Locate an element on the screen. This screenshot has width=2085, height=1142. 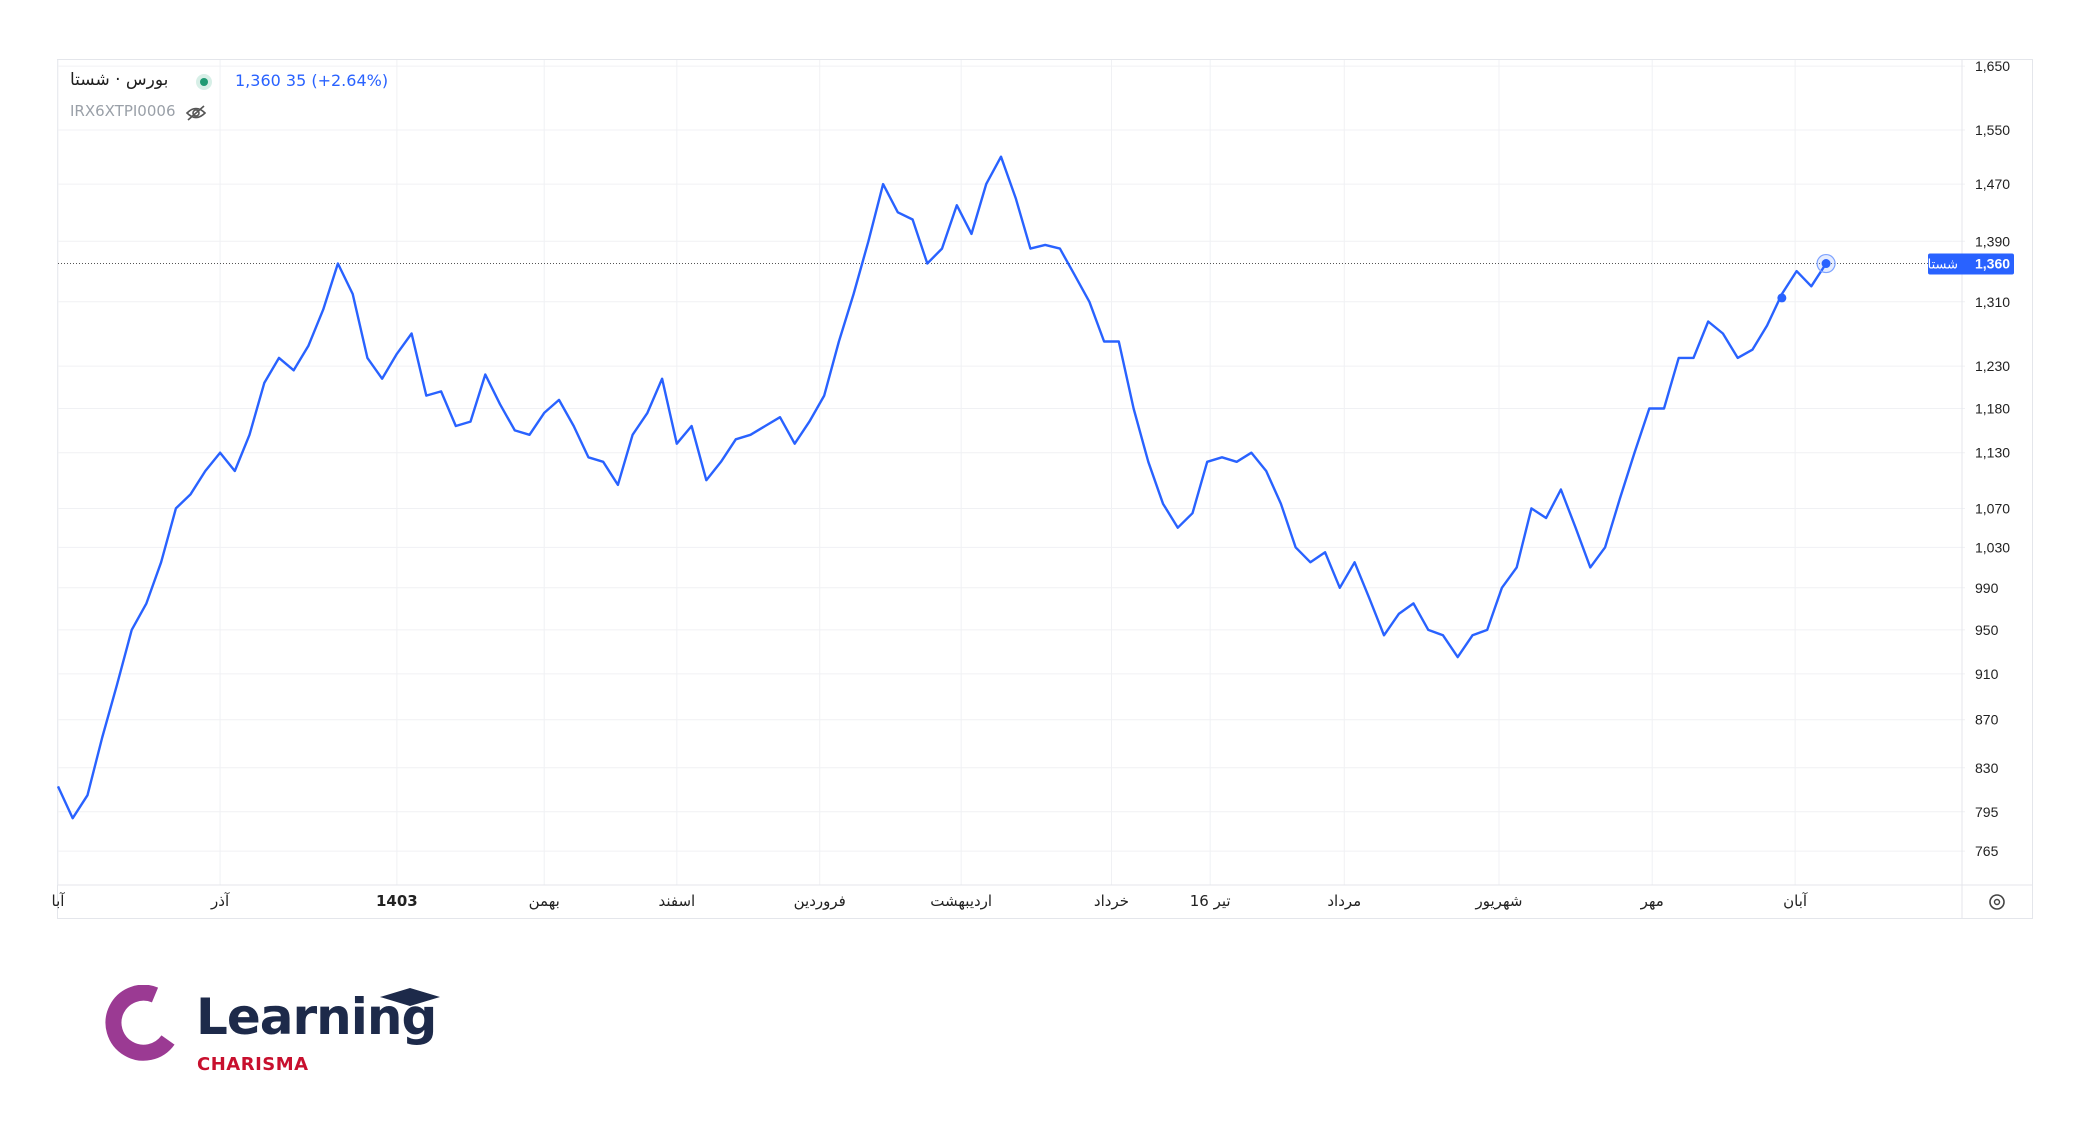
y-tick-label: 870 is located at coordinates (1987, 720).